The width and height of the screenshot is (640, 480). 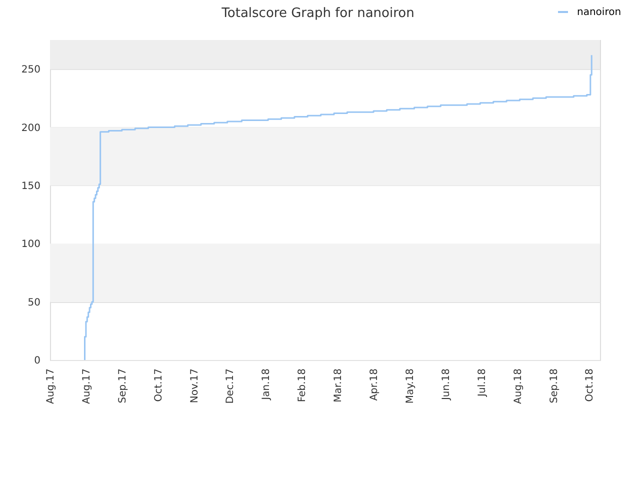 I want to click on x-tick-label: Oct.17, so click(x=158, y=385).